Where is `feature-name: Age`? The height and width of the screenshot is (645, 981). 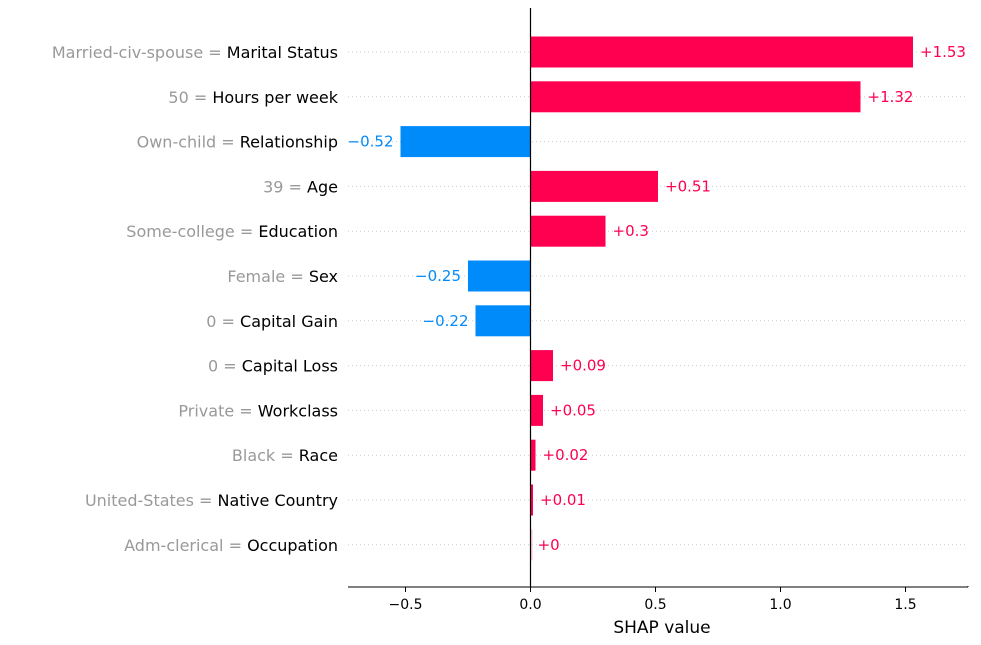 feature-name: Age is located at coordinates (322, 186).